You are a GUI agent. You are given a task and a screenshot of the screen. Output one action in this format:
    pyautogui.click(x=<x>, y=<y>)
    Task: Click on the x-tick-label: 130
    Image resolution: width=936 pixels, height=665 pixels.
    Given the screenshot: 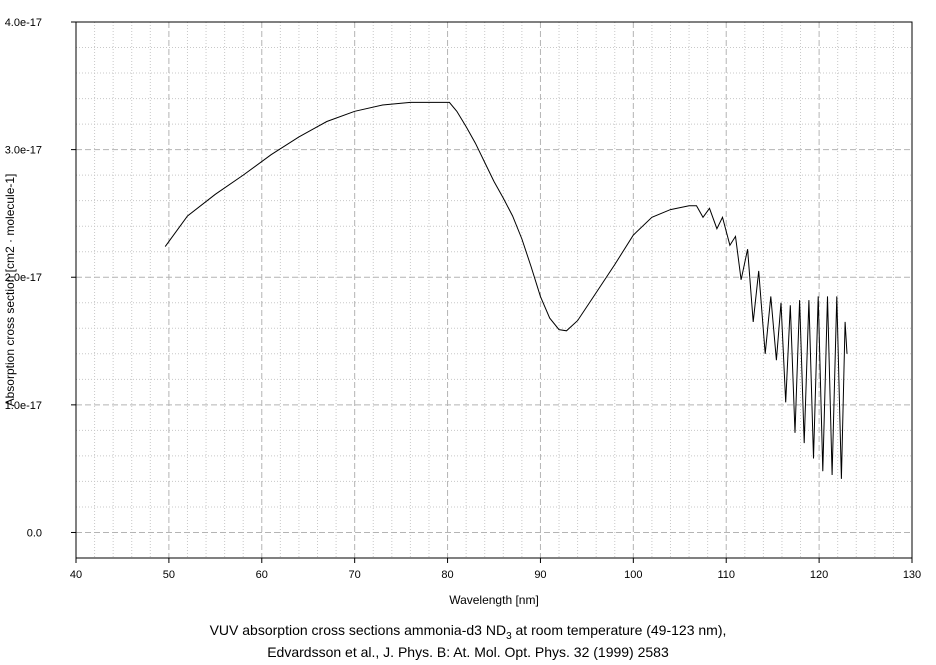 What is the action you would take?
    pyautogui.click(x=912, y=575)
    